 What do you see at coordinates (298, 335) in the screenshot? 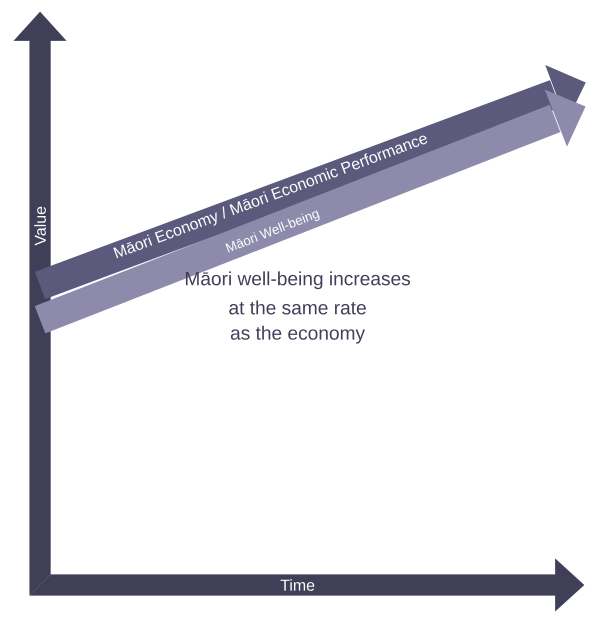
I see `annotation: as the economy` at bounding box center [298, 335].